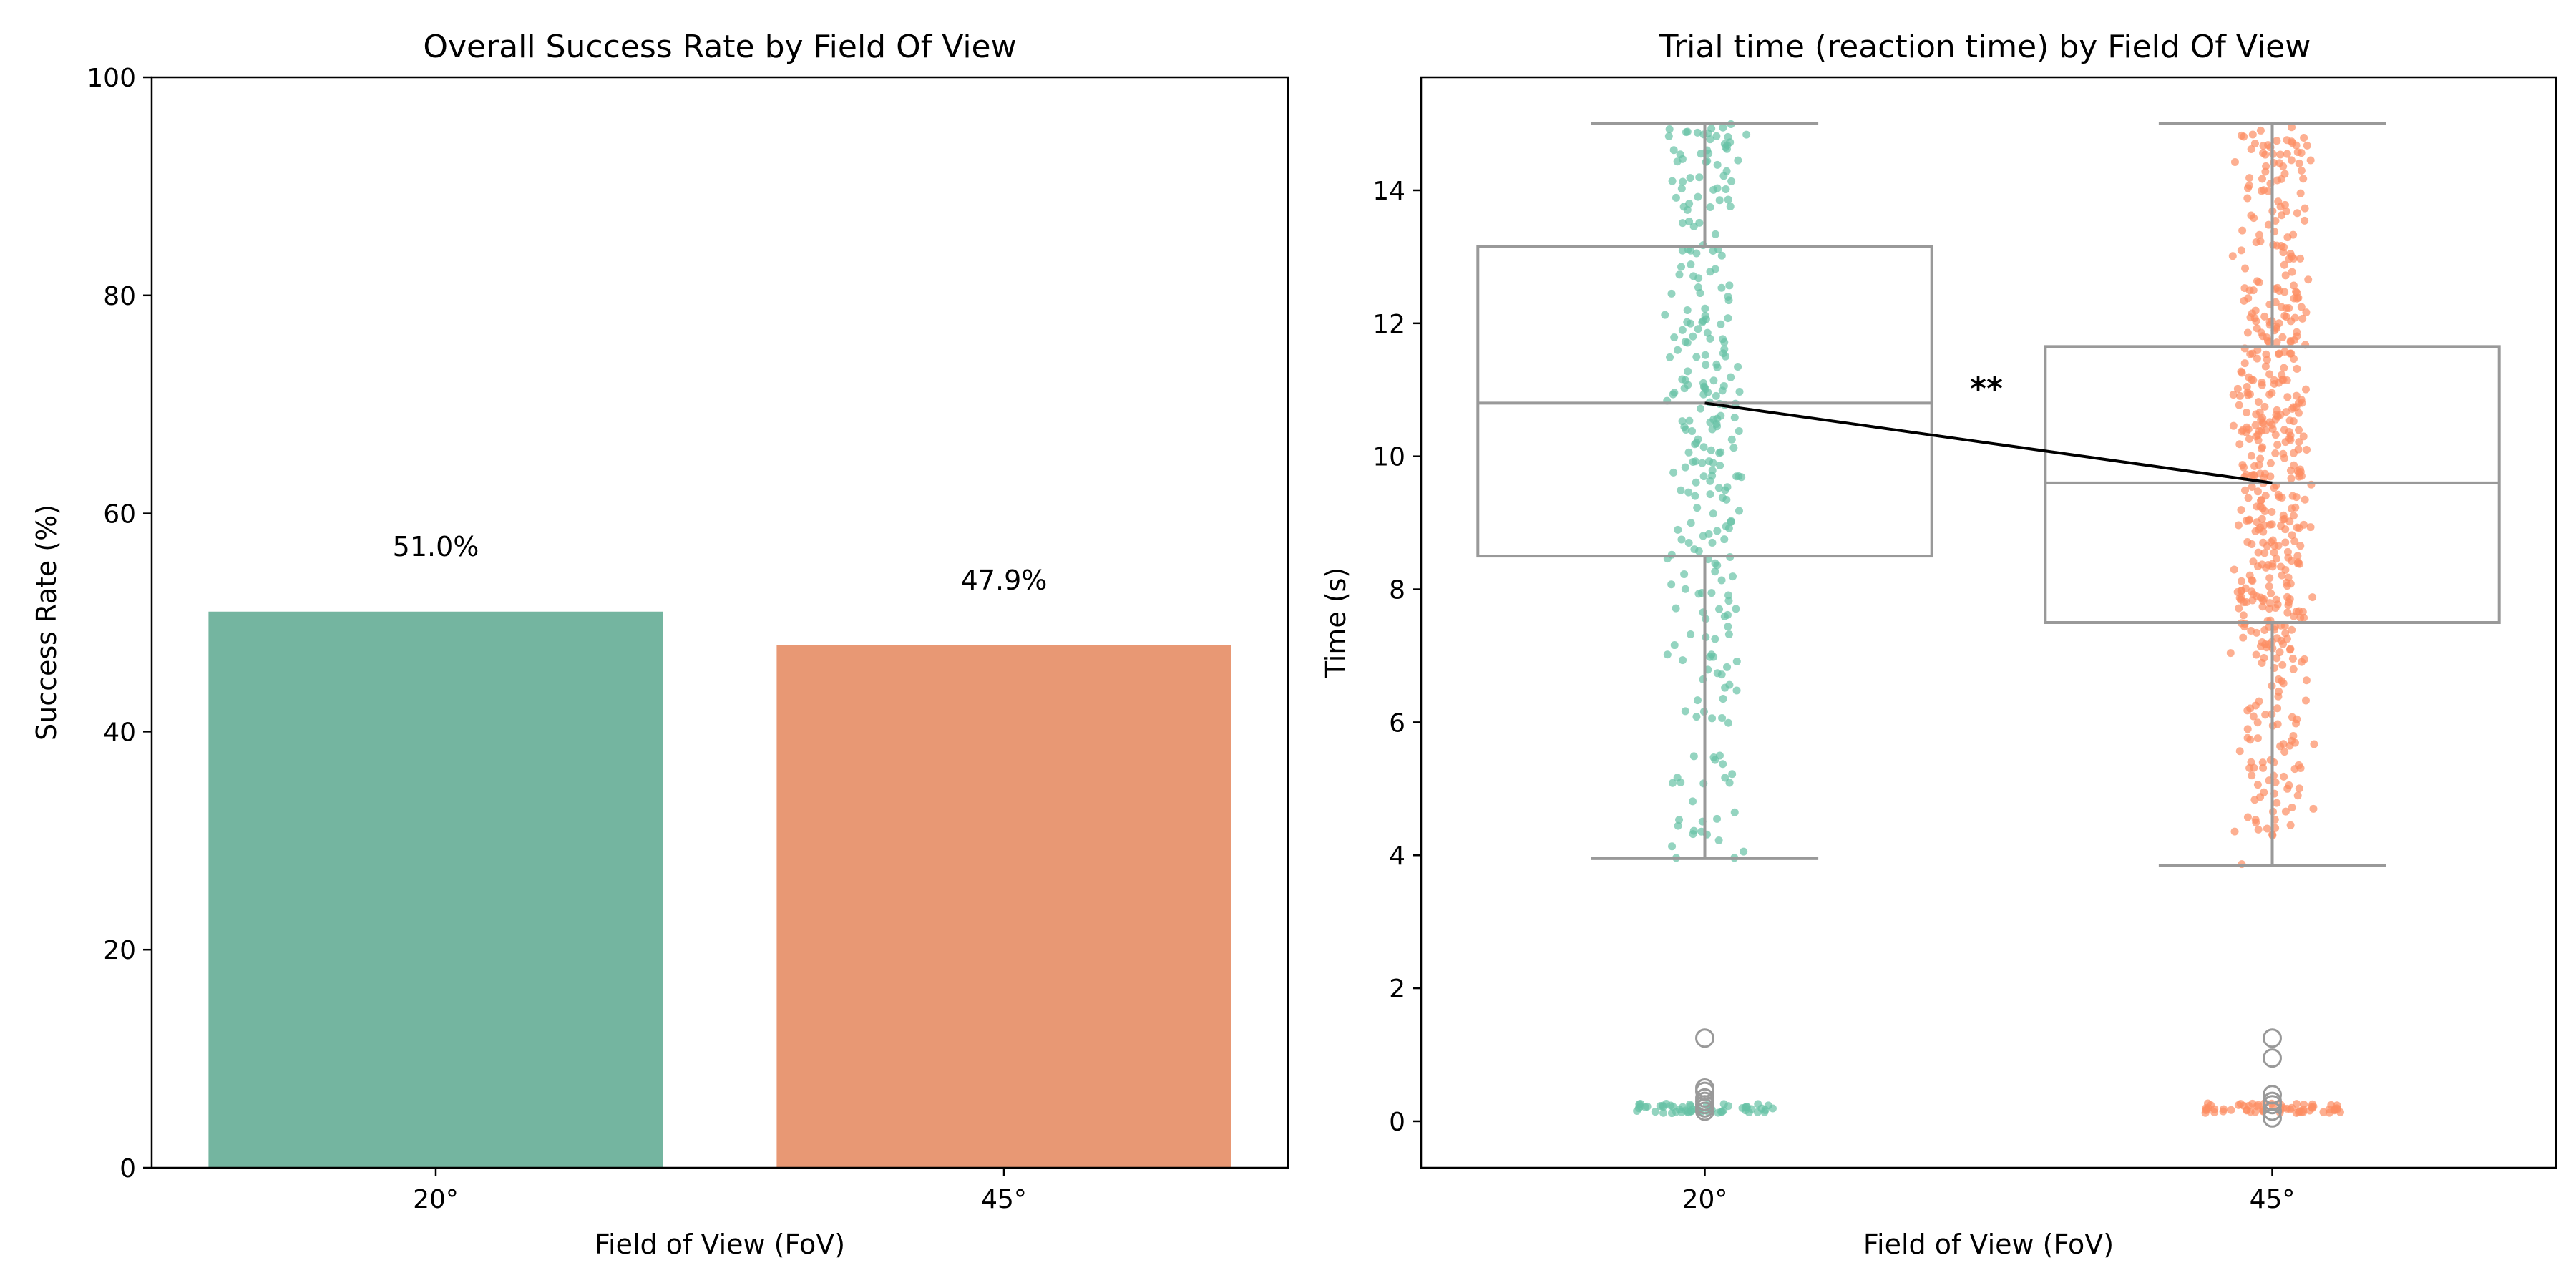 The image size is (2576, 1288). What do you see at coordinates (1396, 657) in the screenshot?
I see `box-plot-y-ticks: 0 2 4 6 8 10 12 14` at bounding box center [1396, 657].